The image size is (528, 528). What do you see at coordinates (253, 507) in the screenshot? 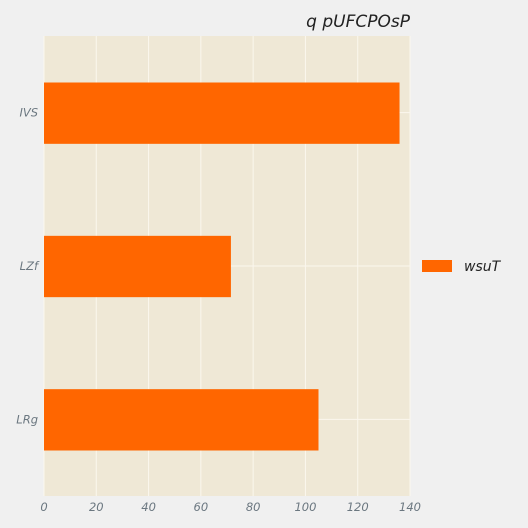
I see `x-tick-label: 80` at bounding box center [253, 507].